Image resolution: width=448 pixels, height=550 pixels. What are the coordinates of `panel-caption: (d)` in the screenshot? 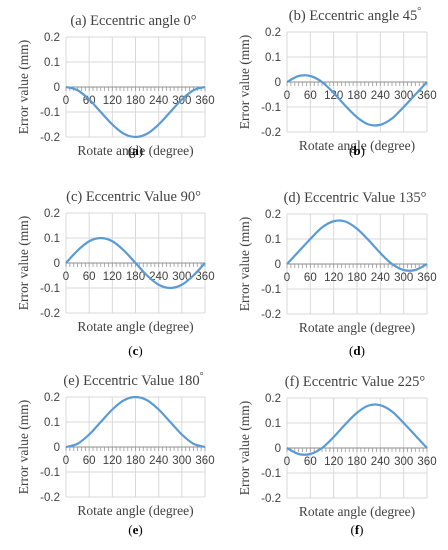 It's located at (357, 350).